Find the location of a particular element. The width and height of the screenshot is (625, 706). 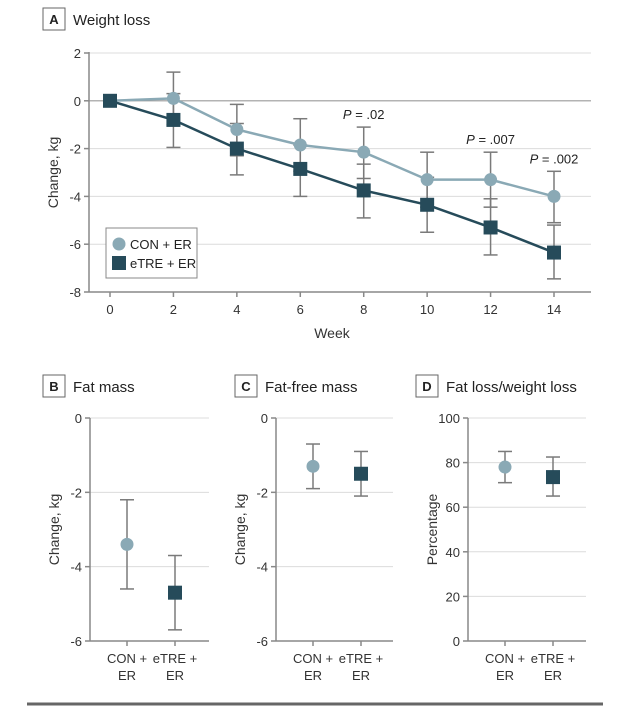

panel-d-letter-box is located at coordinates (427, 386).